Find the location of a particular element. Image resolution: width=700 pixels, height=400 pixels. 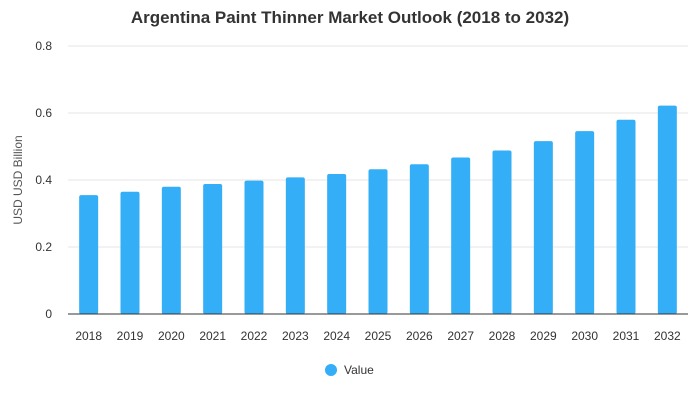

y-tick-label: 0.4 is located at coordinates (43, 180).